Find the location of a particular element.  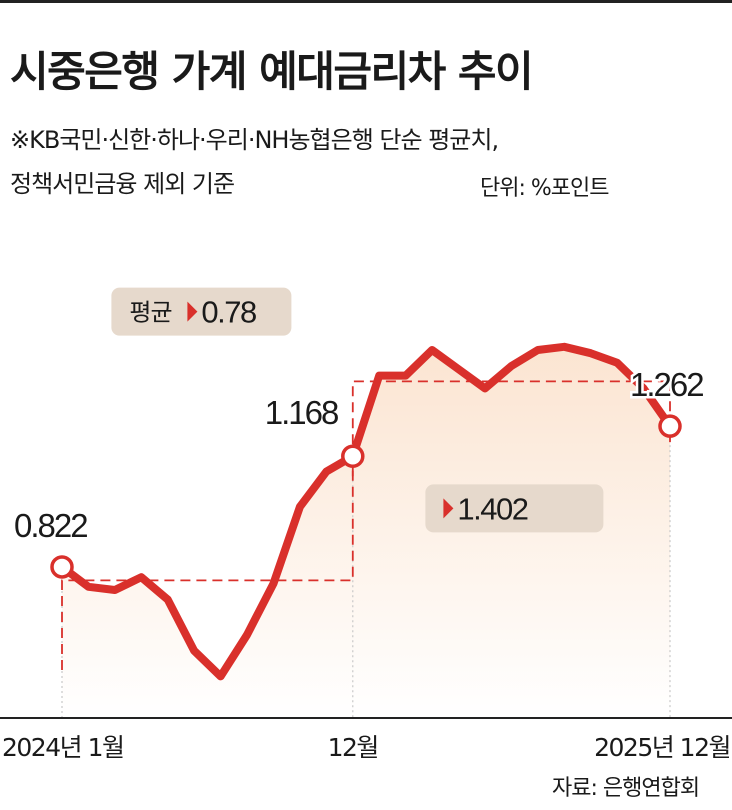

annotation-prefix: 평균 is located at coordinates (150, 313).